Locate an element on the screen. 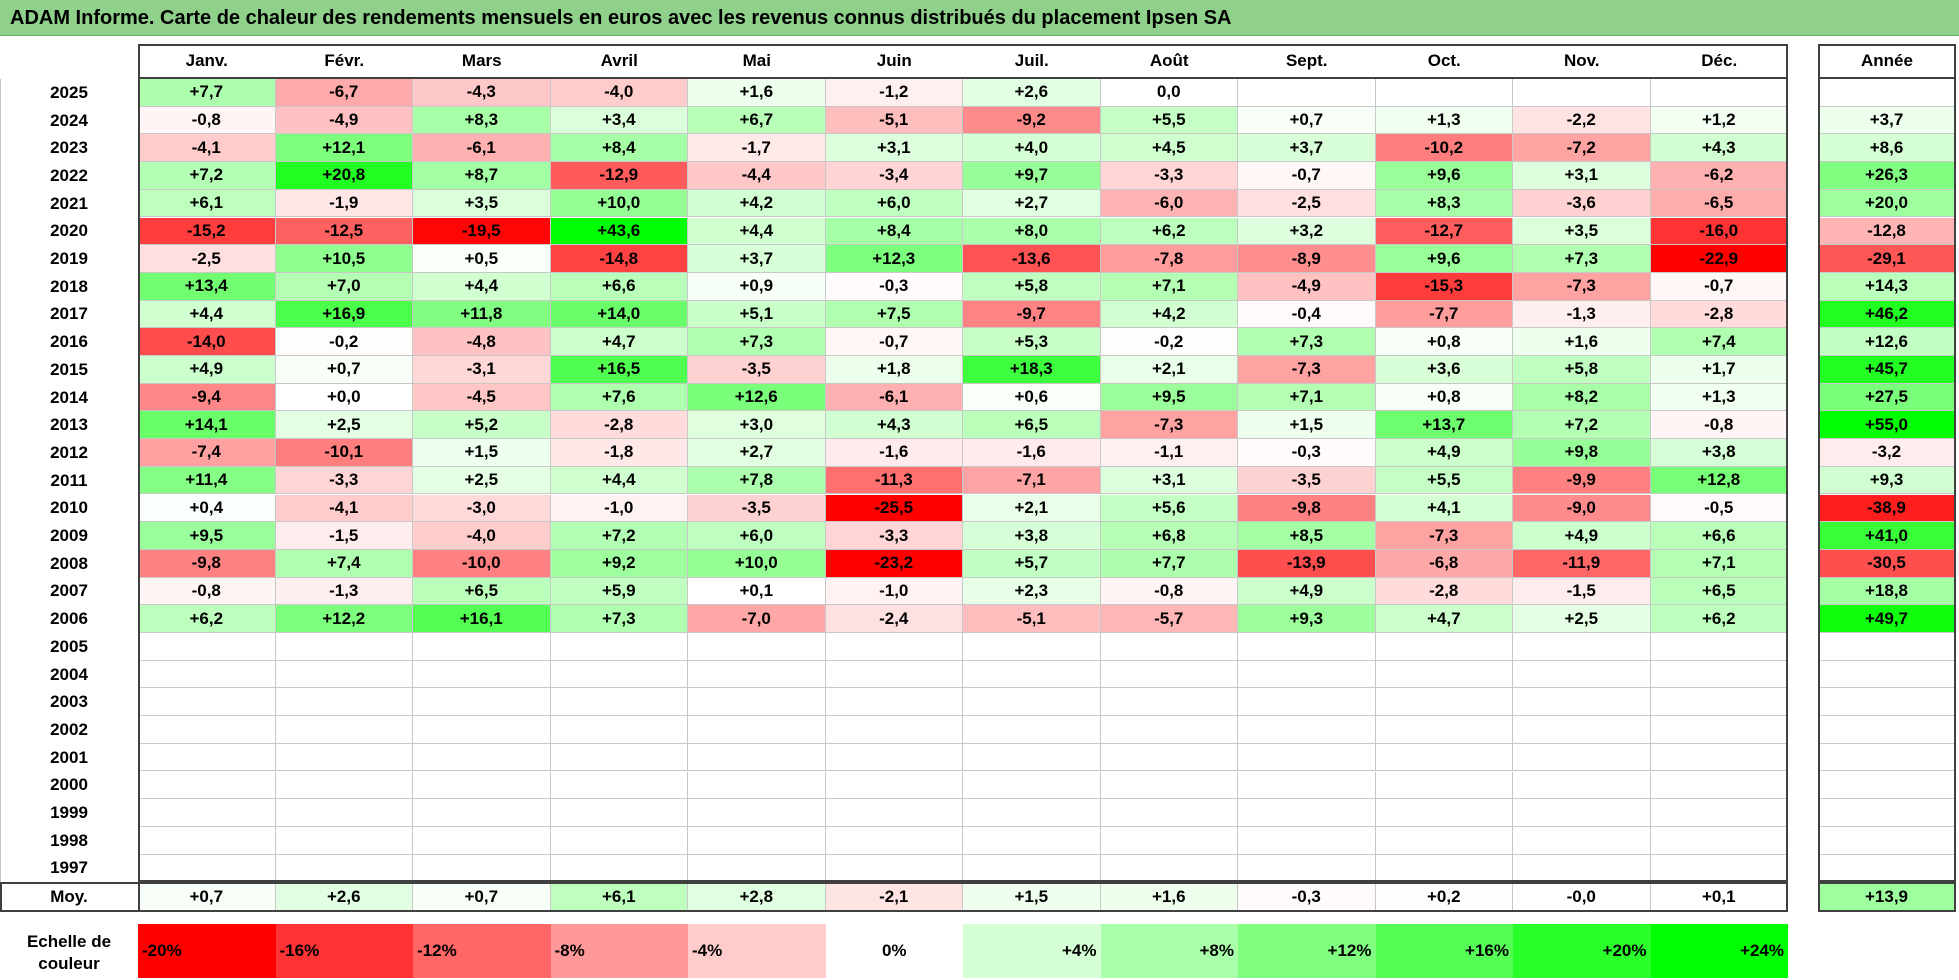 The height and width of the screenshot is (980, 1959). heatmap-cell: -6,1 is located at coordinates (894, 397).